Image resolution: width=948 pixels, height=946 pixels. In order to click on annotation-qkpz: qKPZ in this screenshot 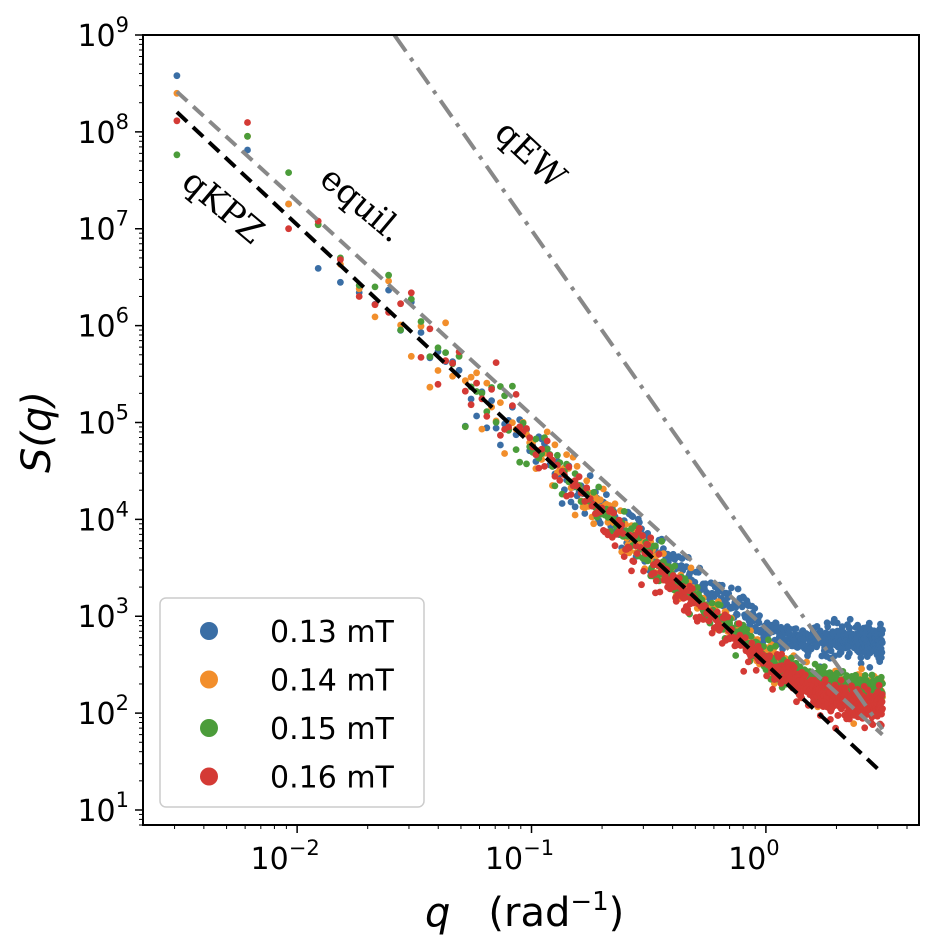, I will do `click(222, 206)`.